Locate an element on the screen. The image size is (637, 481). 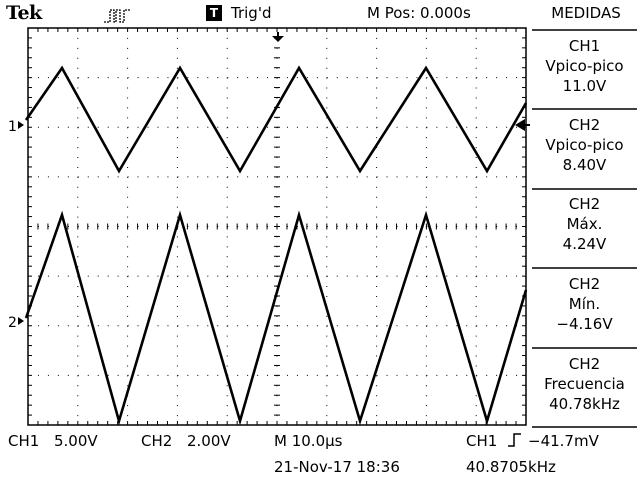
ch1-marker: 1 is located at coordinates (12, 127).